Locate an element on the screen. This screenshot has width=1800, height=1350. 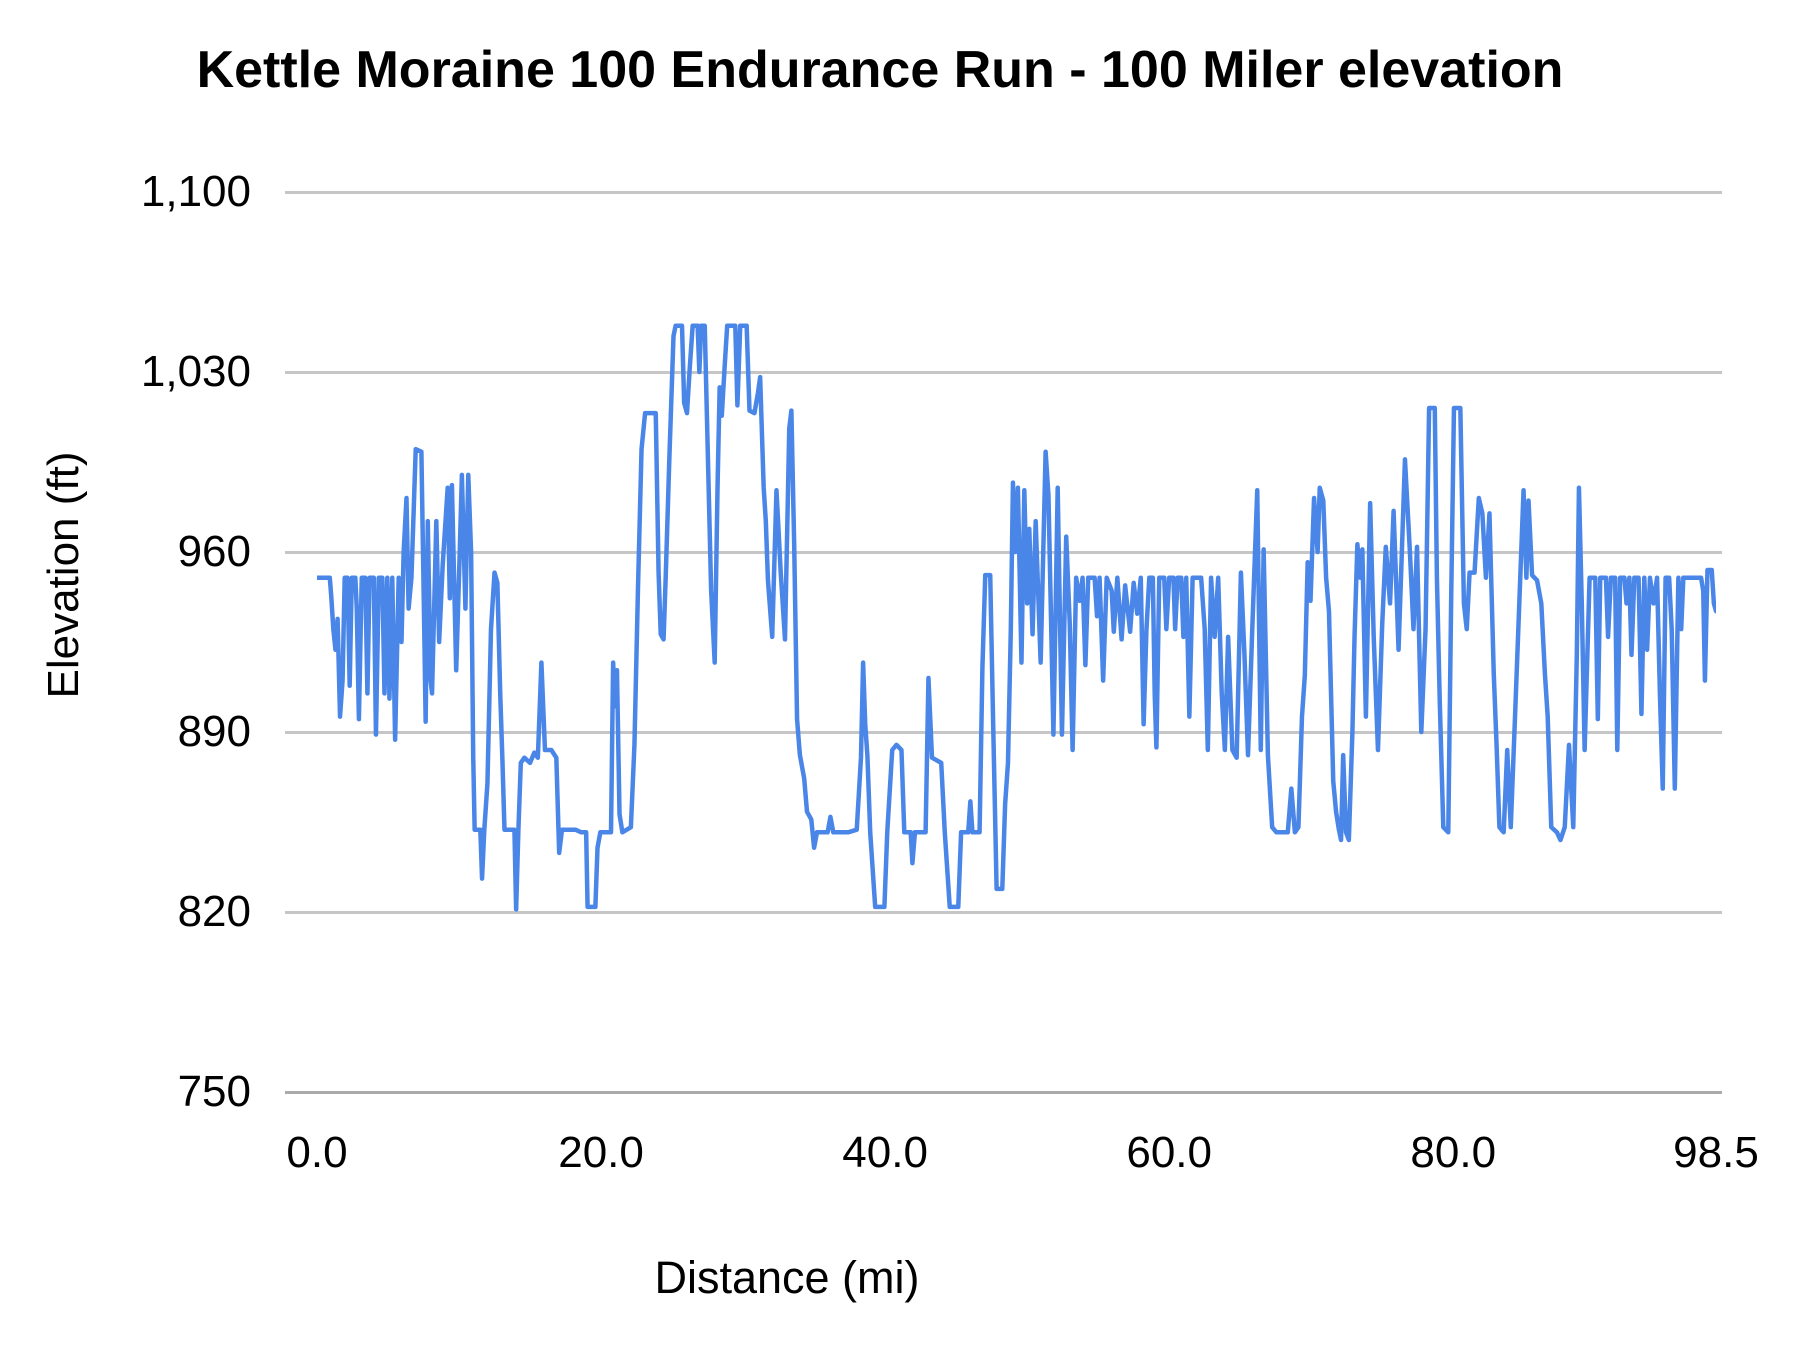
y-tick-960: 960 is located at coordinates (214, 551).